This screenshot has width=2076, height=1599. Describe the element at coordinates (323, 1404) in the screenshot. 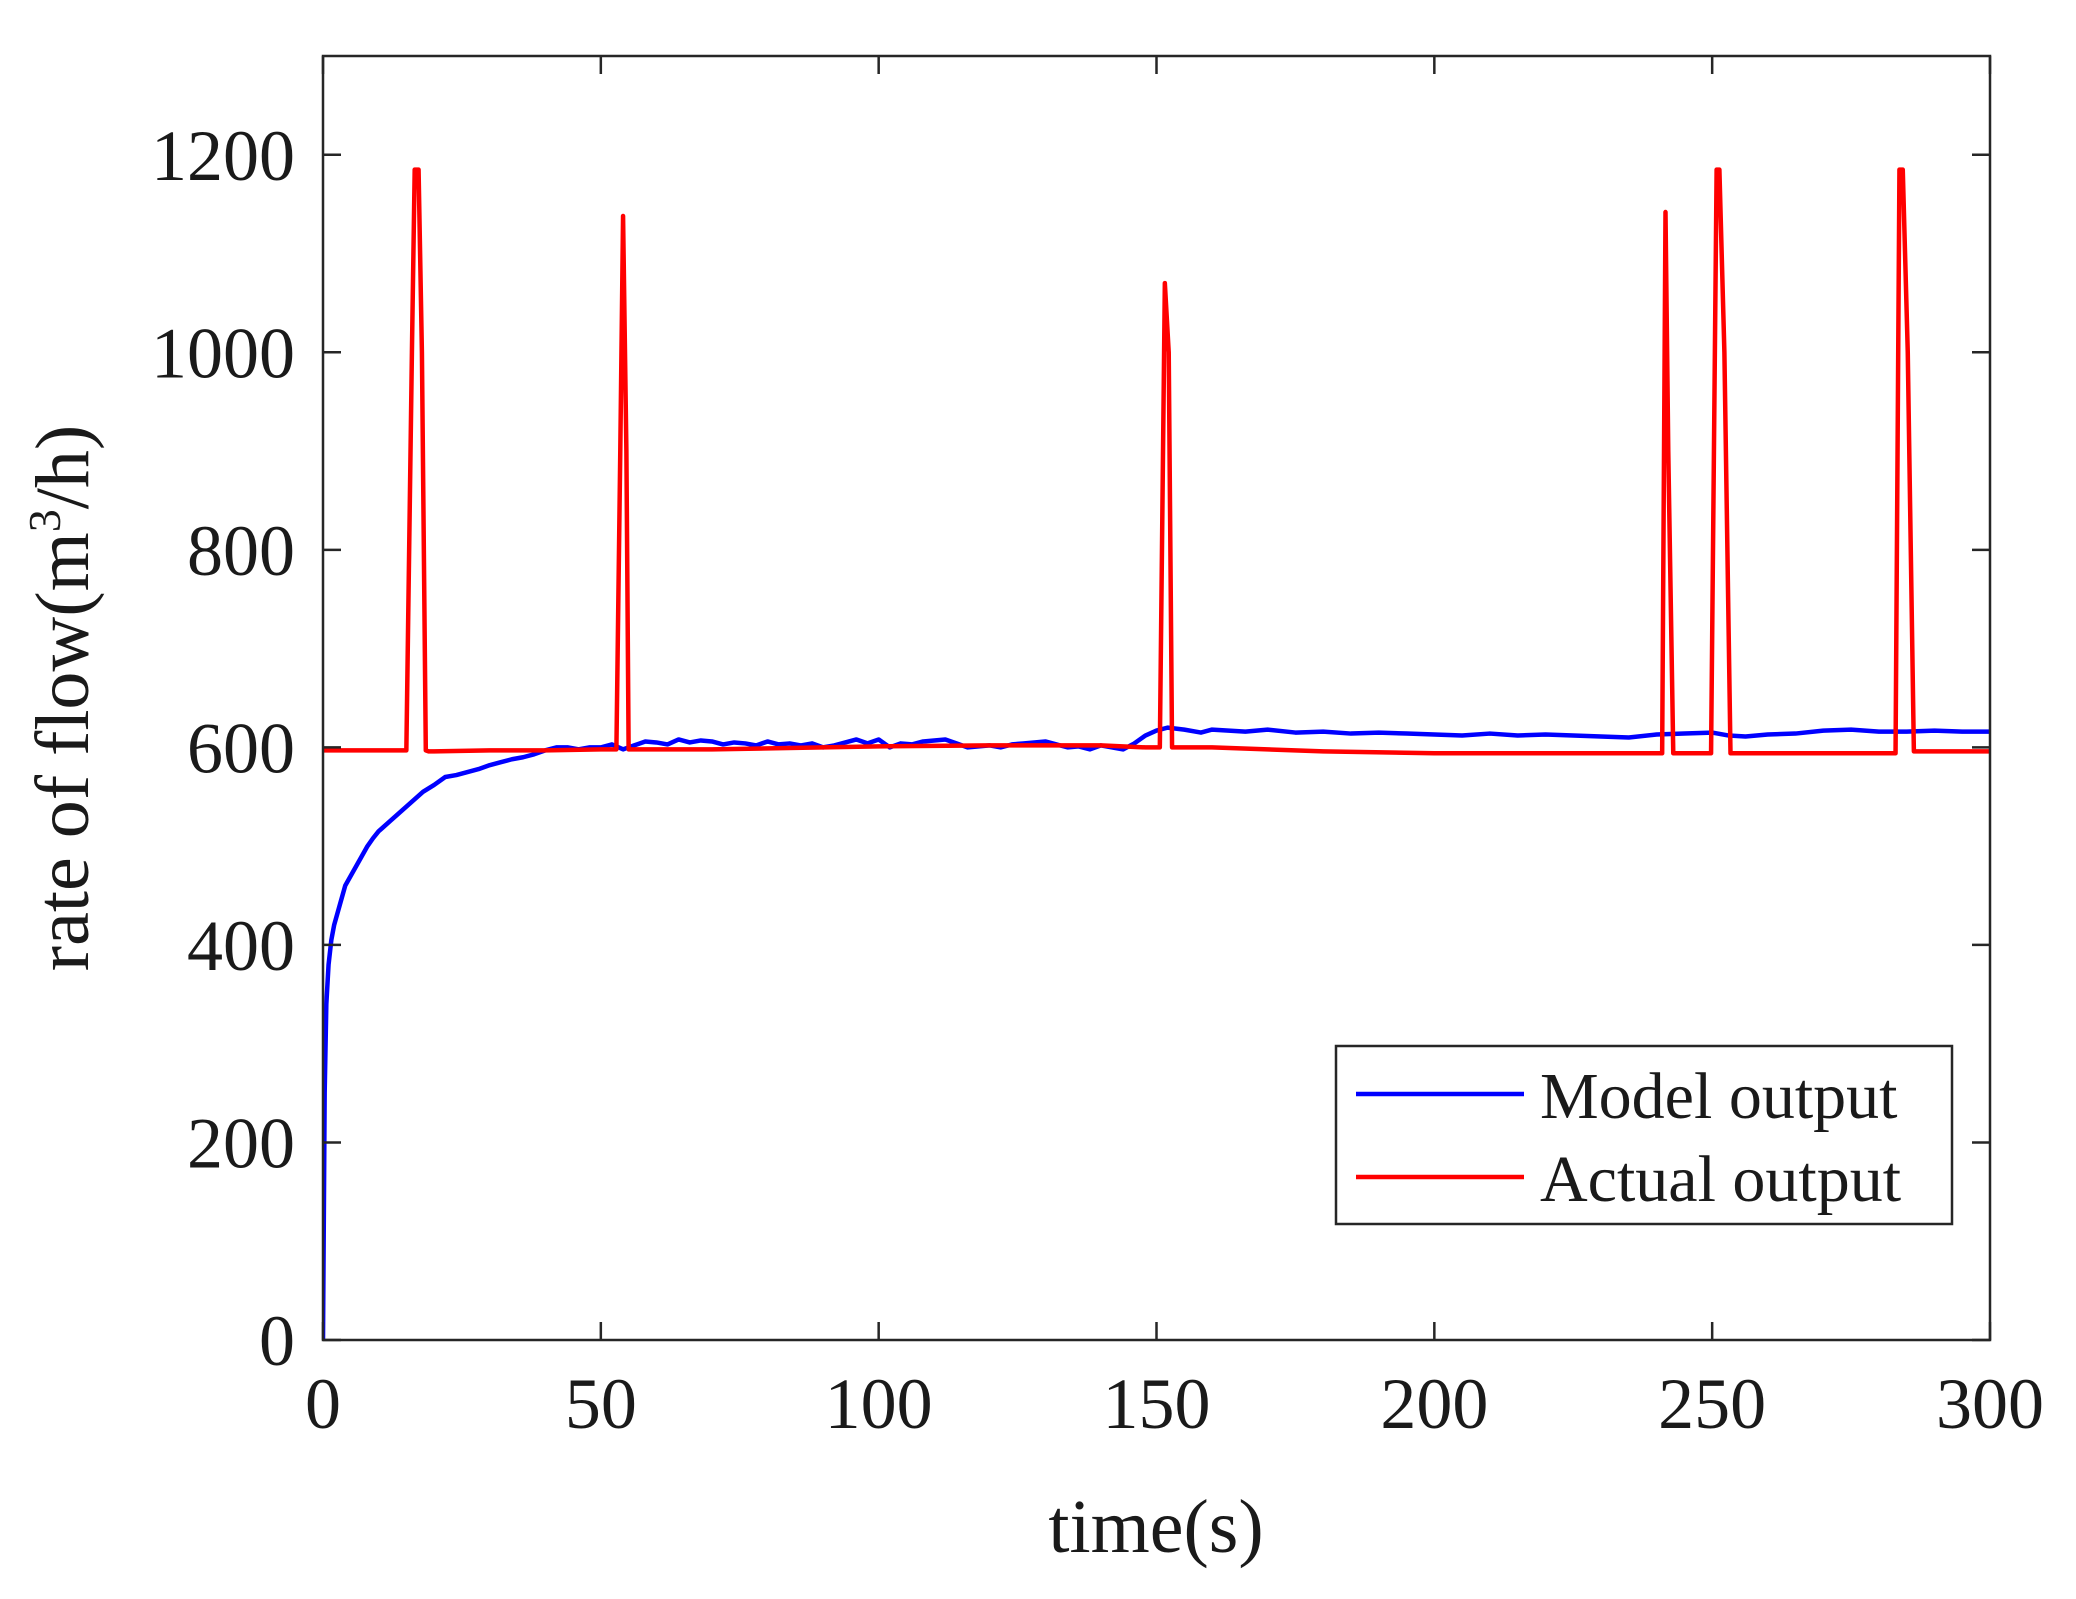

I see `x-tick-label-0: 0` at that location.